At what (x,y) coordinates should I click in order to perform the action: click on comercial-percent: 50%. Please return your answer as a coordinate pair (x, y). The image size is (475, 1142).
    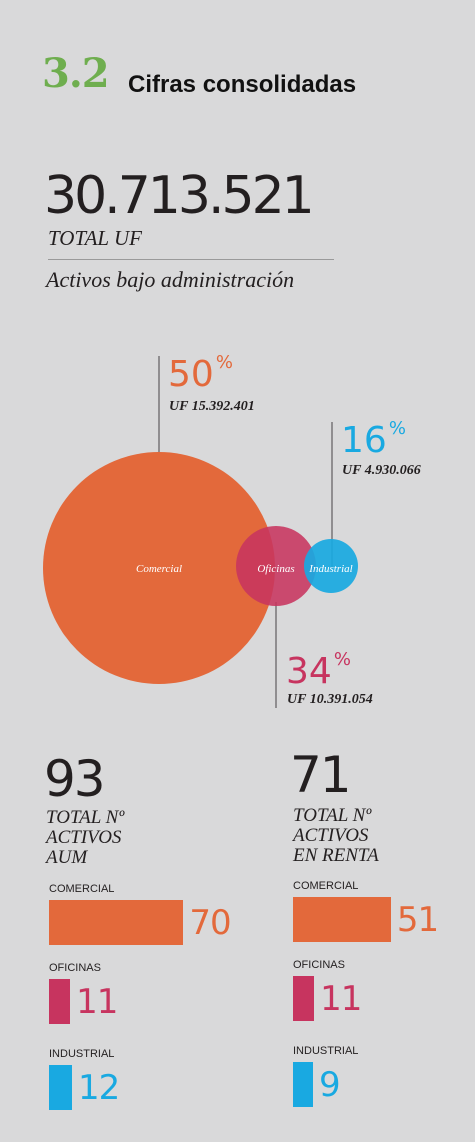
    Looking at the image, I should click on (200, 373).